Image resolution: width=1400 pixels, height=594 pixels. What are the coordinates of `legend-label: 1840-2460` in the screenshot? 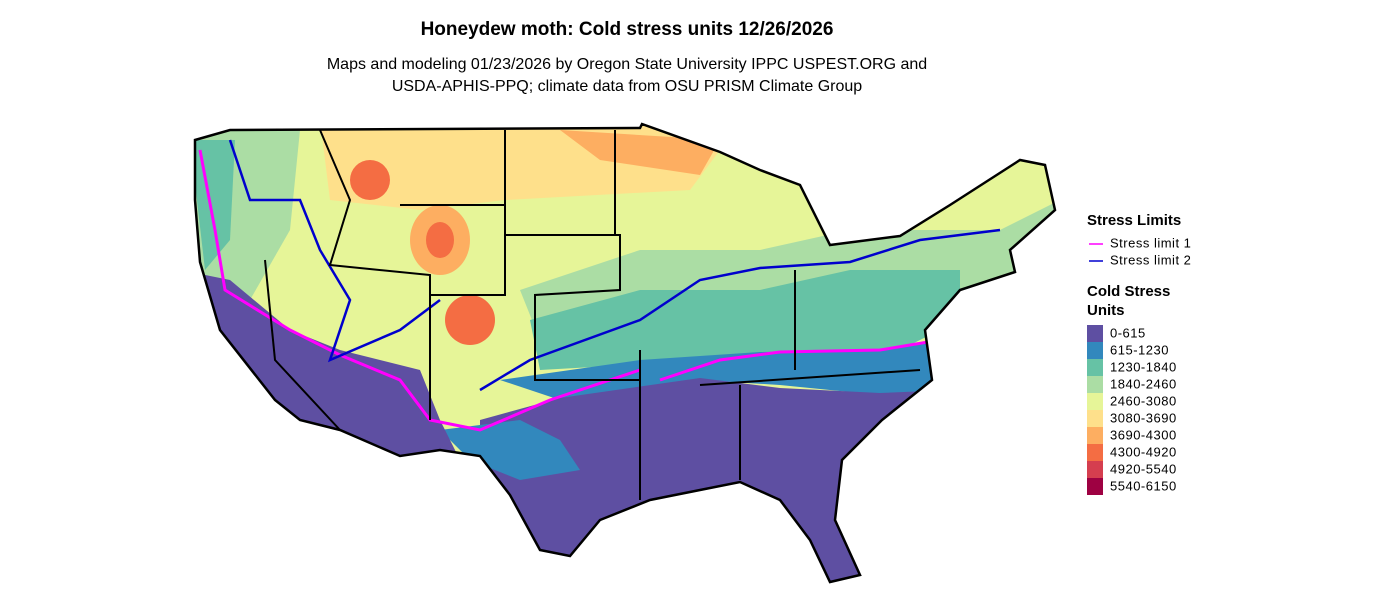 It's located at (1143, 383).